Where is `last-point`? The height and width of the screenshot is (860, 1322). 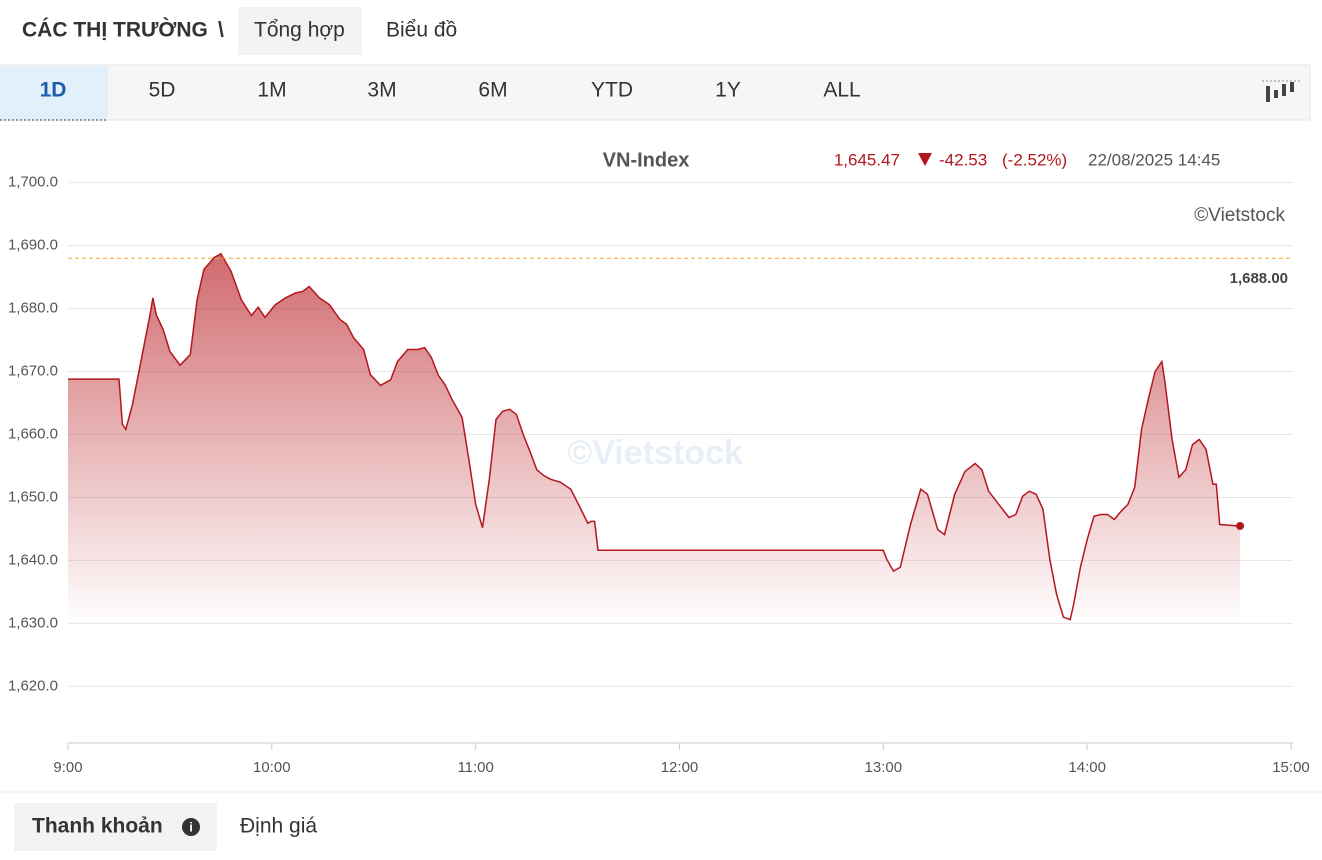 last-point is located at coordinates (1240, 525).